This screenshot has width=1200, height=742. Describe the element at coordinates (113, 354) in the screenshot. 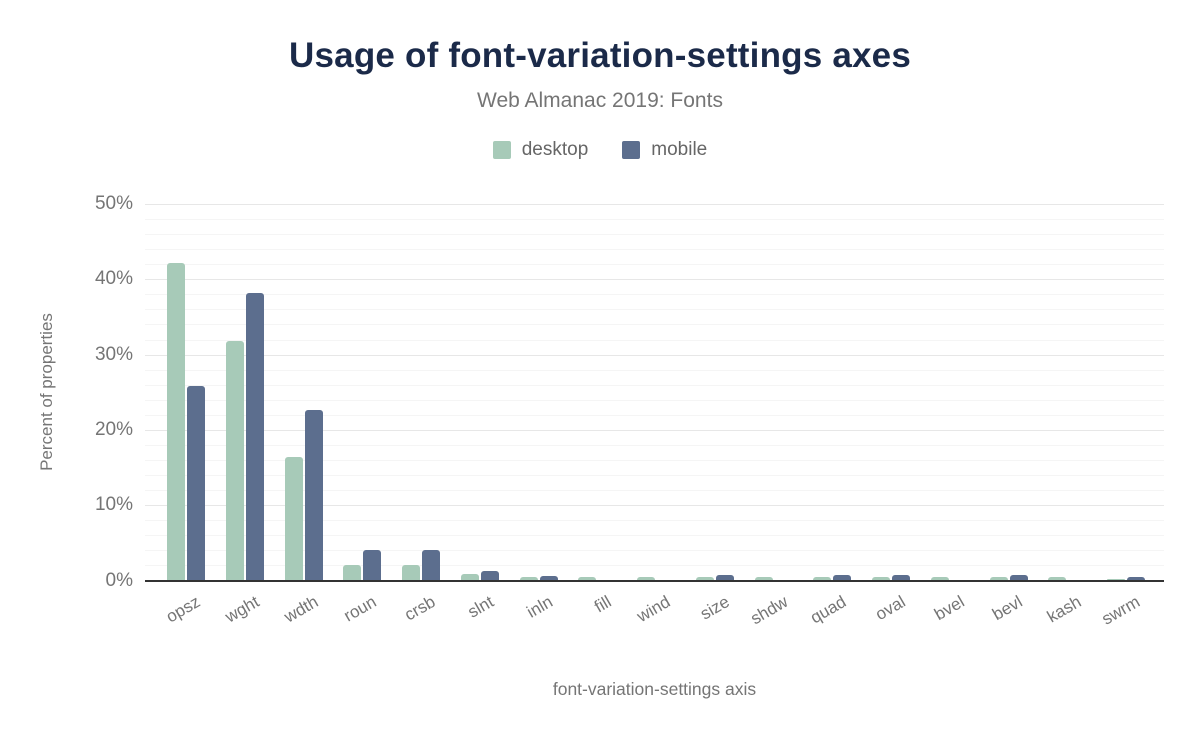

I see `y-tick-30%: 30%` at that location.